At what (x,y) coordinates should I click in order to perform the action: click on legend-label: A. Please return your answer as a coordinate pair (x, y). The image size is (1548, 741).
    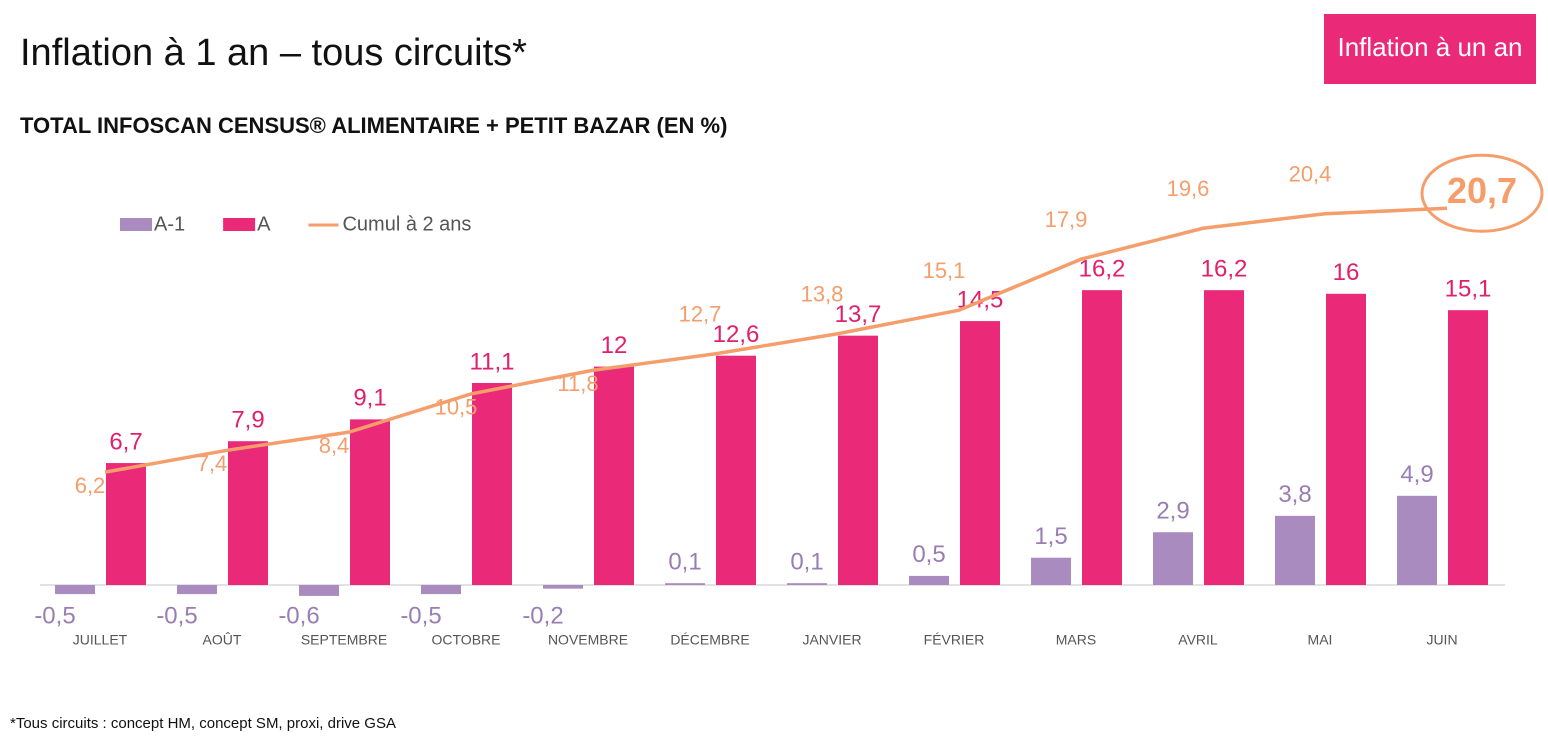
    Looking at the image, I should click on (264, 224).